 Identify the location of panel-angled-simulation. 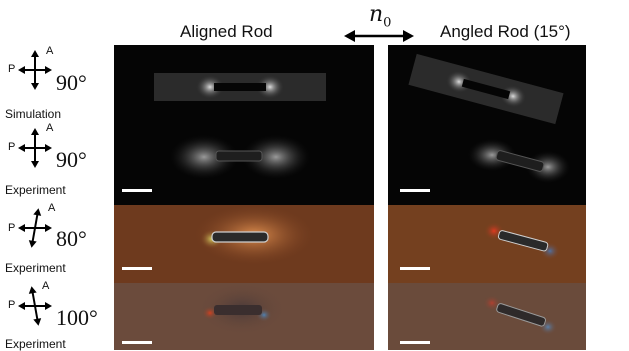
(487, 85).